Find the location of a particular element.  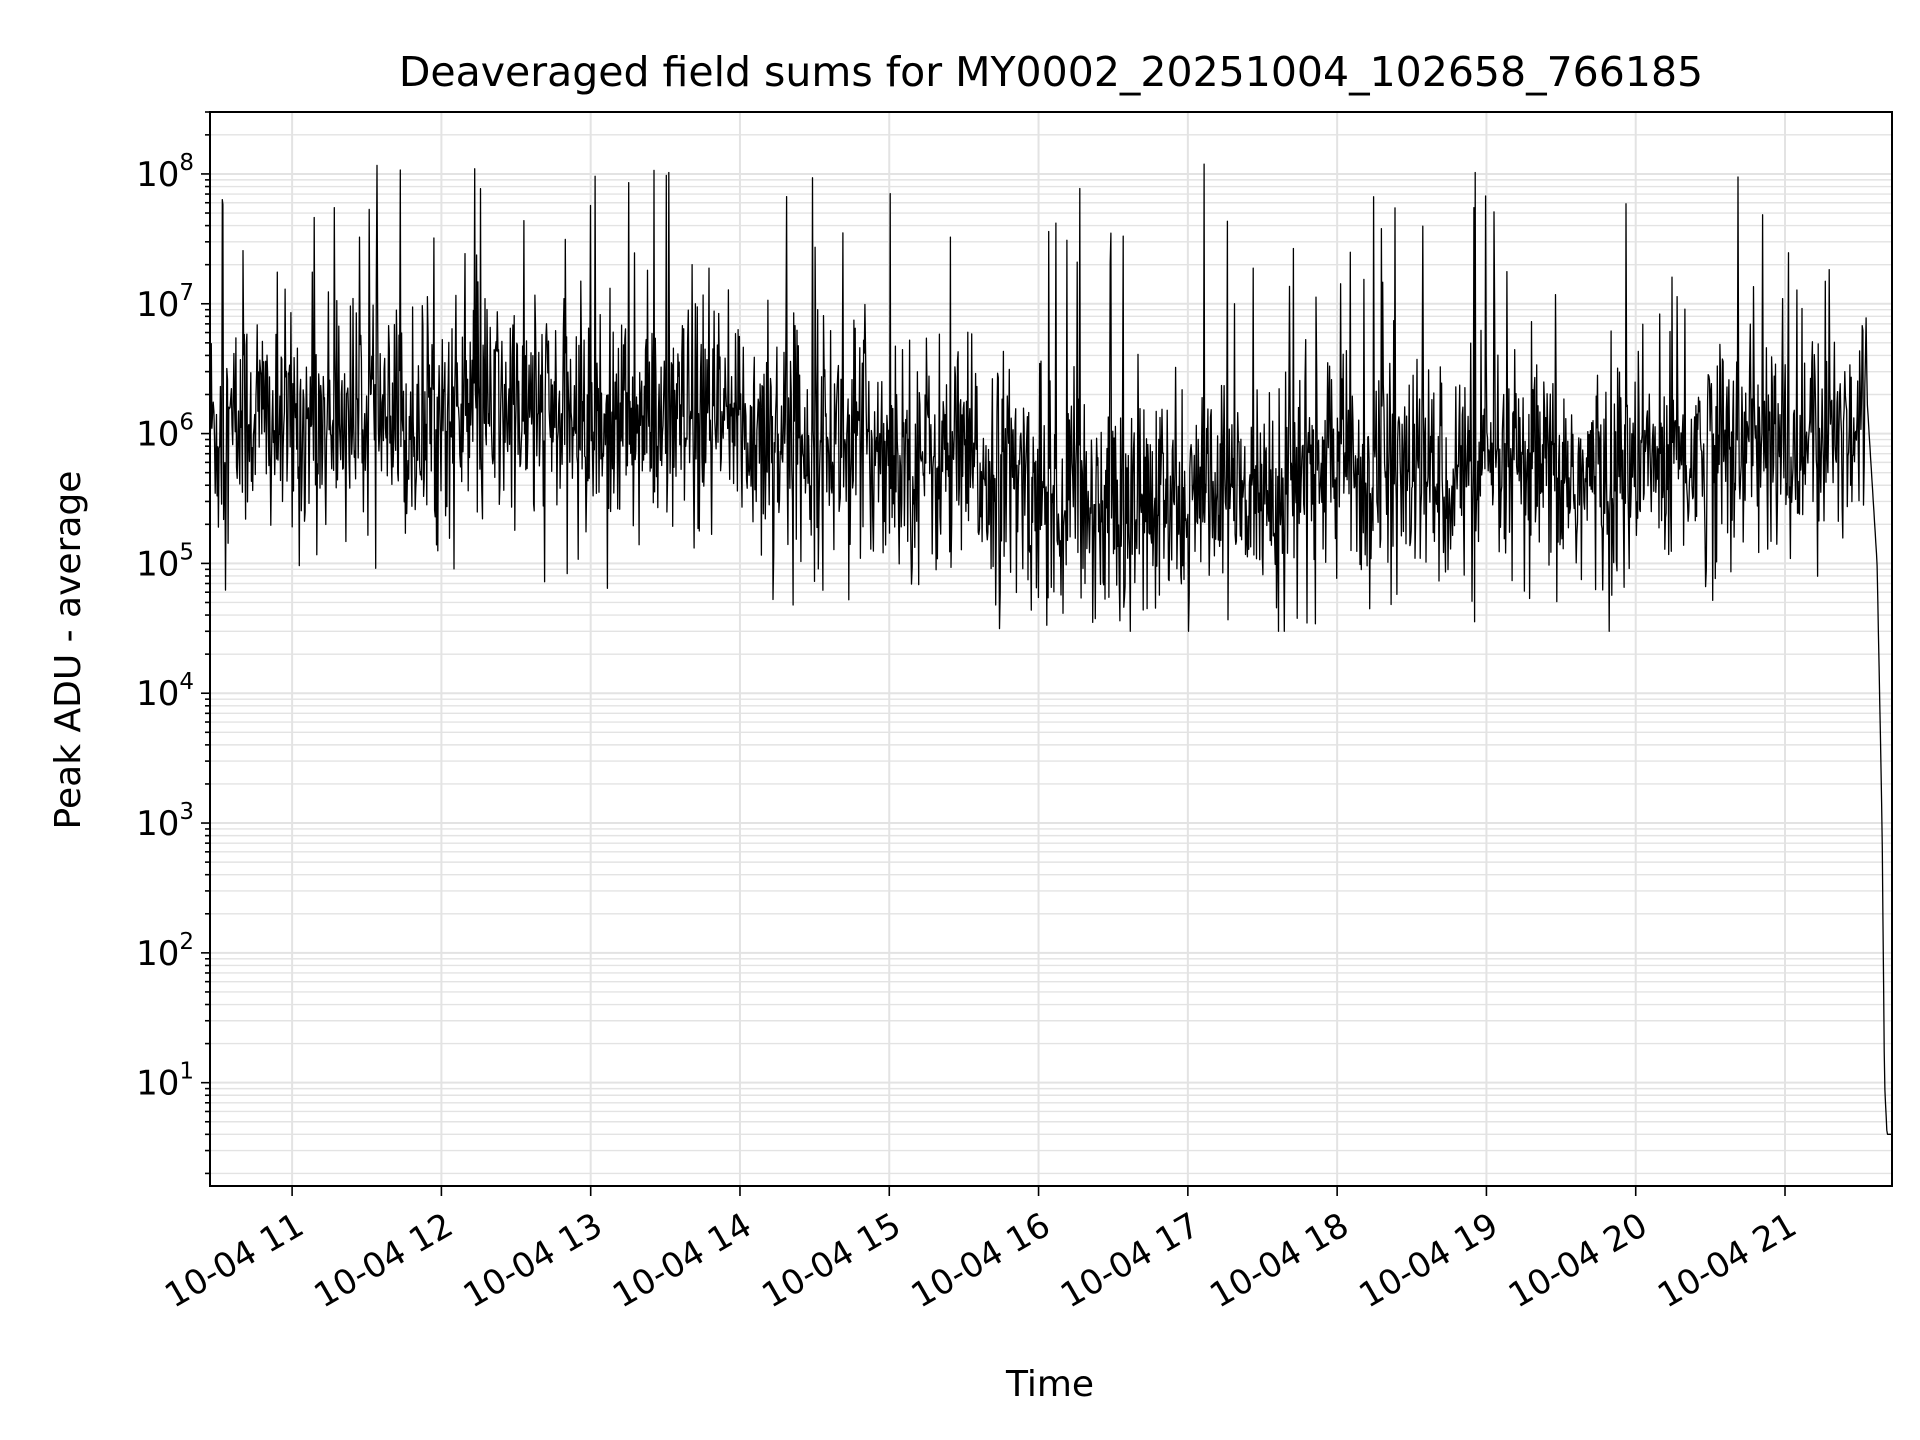

y-tick-label: 10⁸ is located at coordinates (165, 172).